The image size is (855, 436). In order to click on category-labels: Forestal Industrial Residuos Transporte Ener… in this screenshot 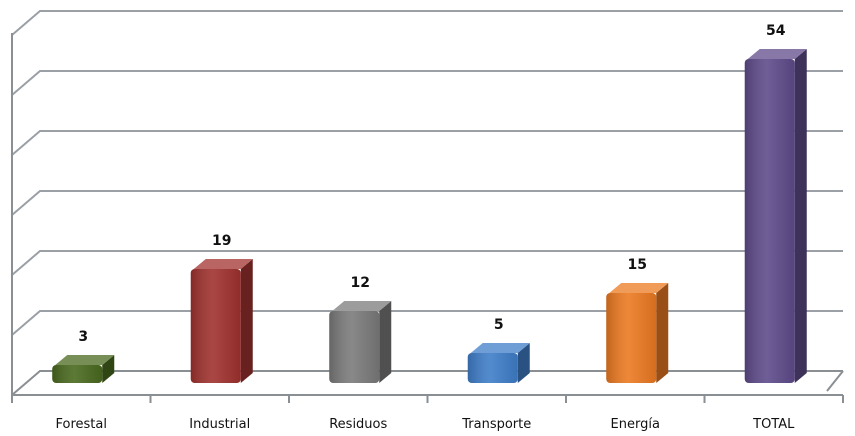, I will do `click(426, 424)`.